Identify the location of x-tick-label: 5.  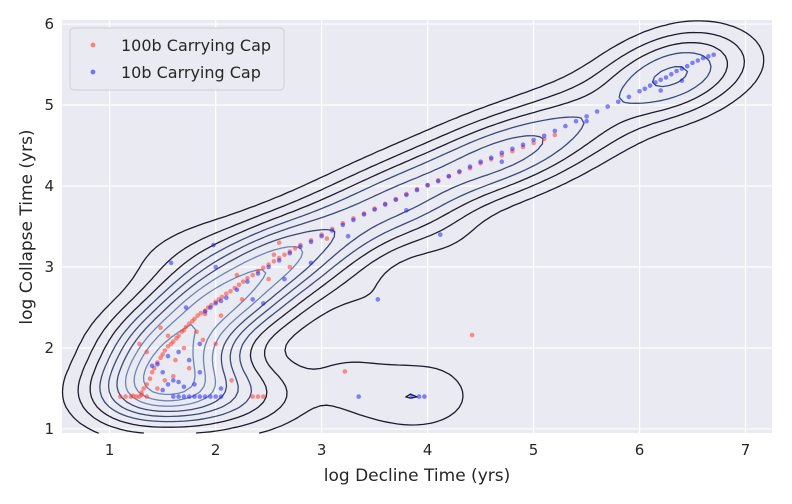
(534, 450).